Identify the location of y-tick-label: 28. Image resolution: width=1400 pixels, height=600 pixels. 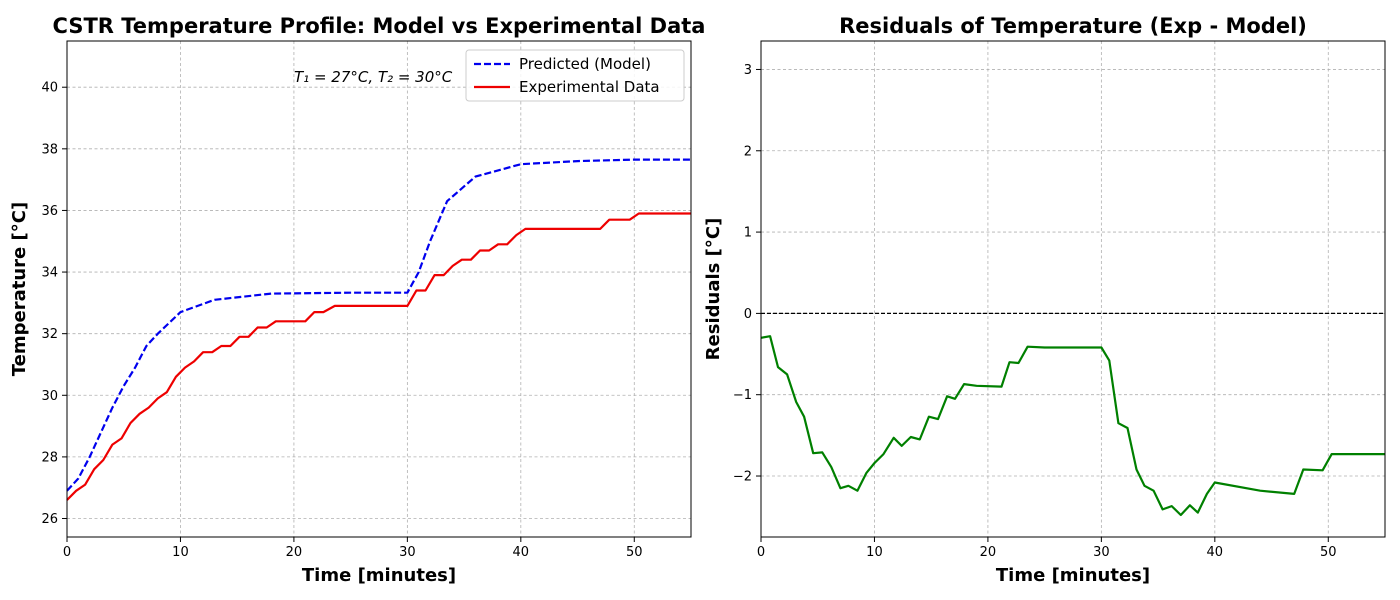
(49, 457).